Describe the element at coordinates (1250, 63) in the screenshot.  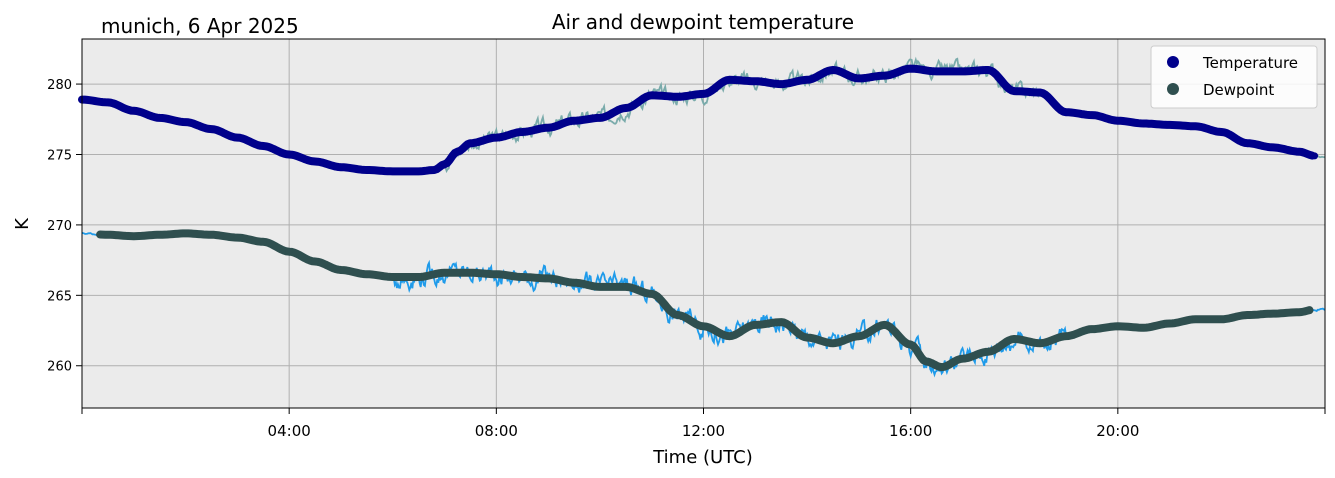
I see `legend-label-temperature: Temperature` at that location.